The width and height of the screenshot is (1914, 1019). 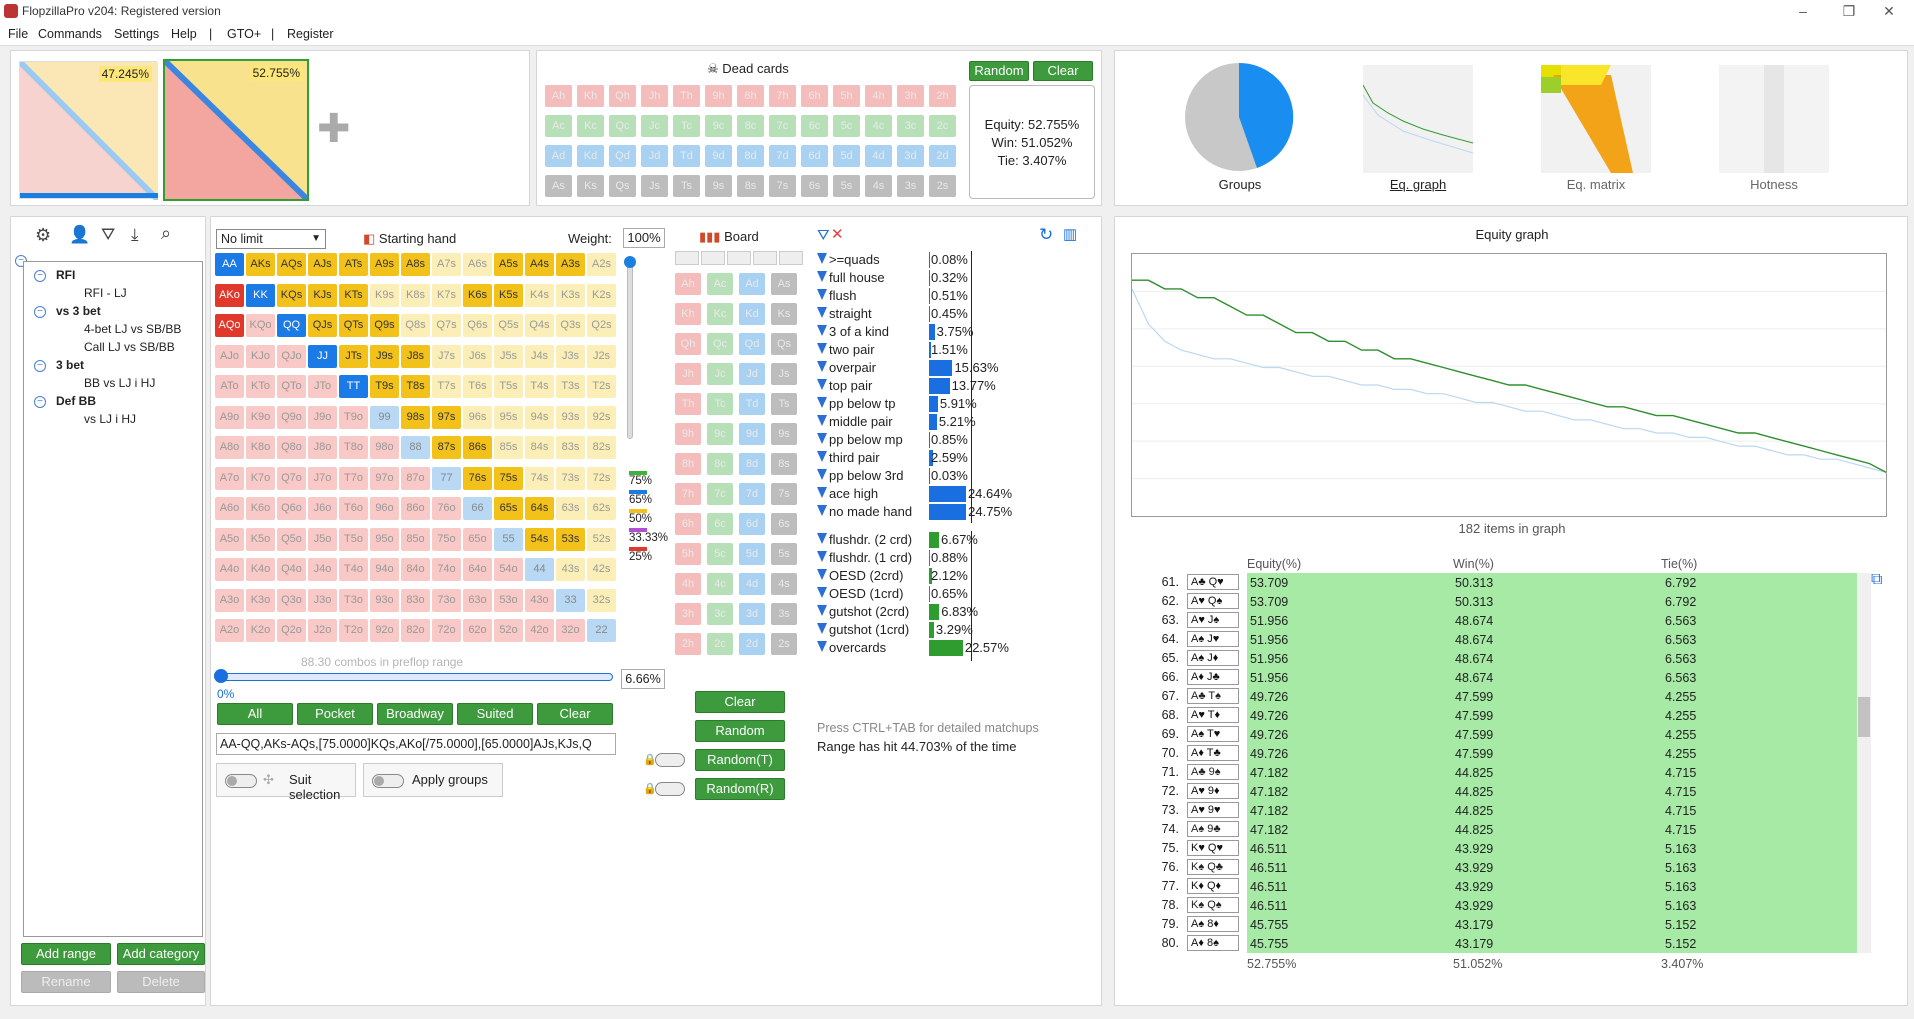 What do you see at coordinates (688, 404) in the screenshot?
I see `board-card: Th` at bounding box center [688, 404].